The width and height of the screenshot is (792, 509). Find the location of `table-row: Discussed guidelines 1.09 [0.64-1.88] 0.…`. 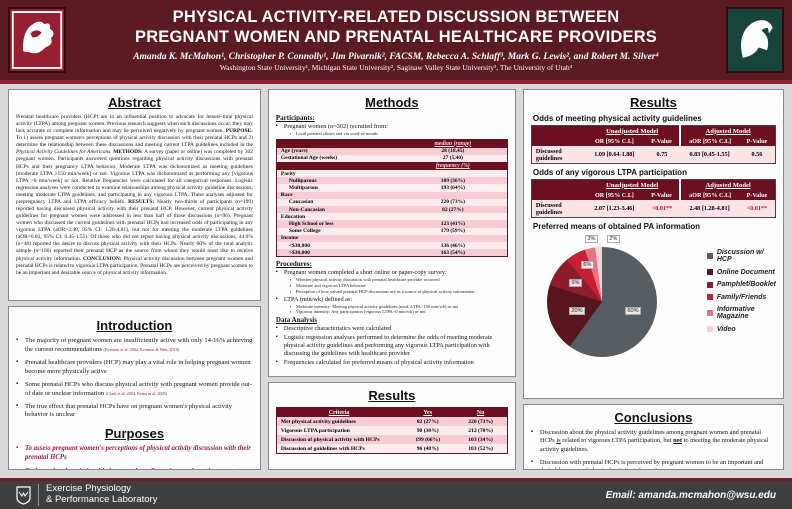

table-row: Discussed guidelines 1.09 [0.64-1.88] 0.… is located at coordinates (653, 155).